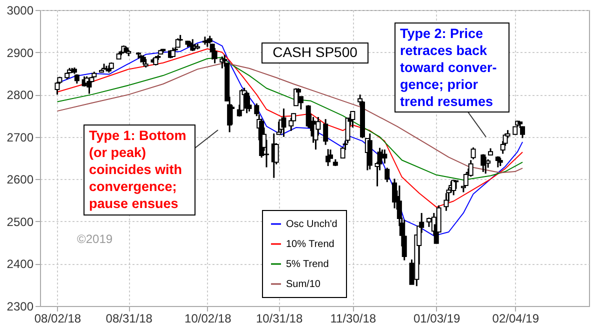  What do you see at coordinates (20, 137) in the screenshot?
I see `y-tick-label: 2700` at bounding box center [20, 137].